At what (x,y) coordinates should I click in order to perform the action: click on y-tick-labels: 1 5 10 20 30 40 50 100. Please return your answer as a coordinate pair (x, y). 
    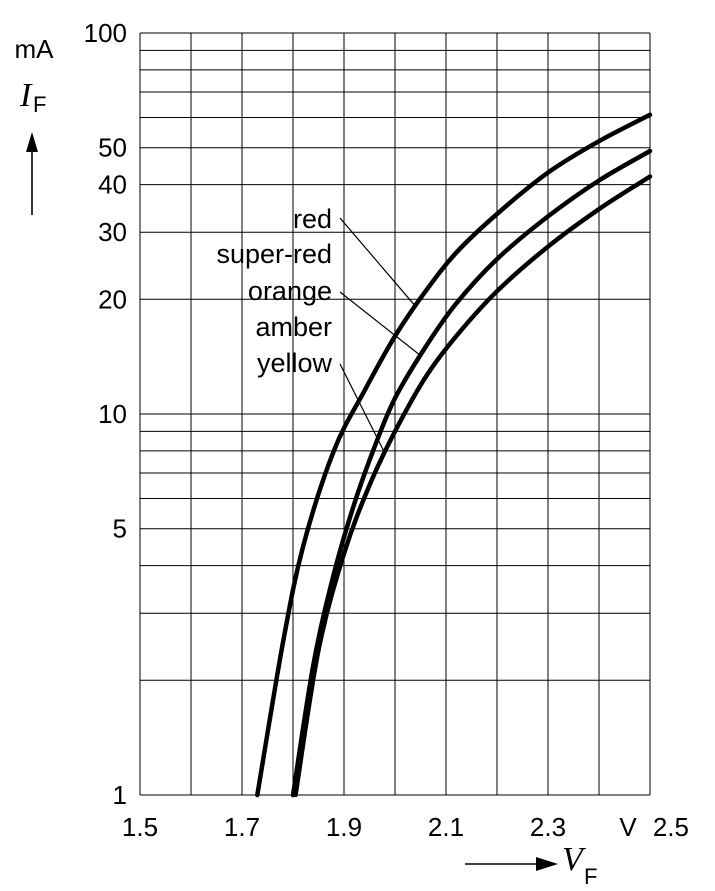
    Looking at the image, I should click on (105, 414).